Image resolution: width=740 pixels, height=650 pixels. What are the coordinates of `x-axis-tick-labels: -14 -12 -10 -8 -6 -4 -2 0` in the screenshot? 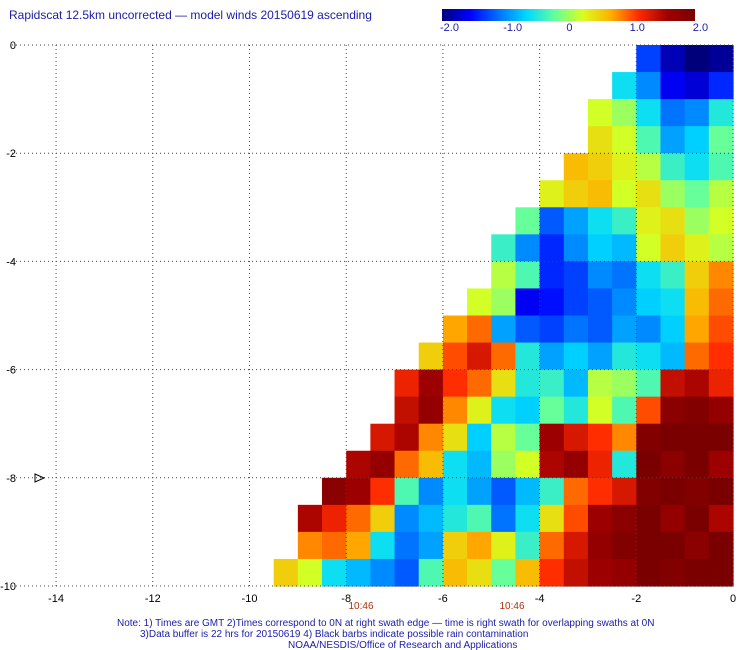 It's located at (392, 599).